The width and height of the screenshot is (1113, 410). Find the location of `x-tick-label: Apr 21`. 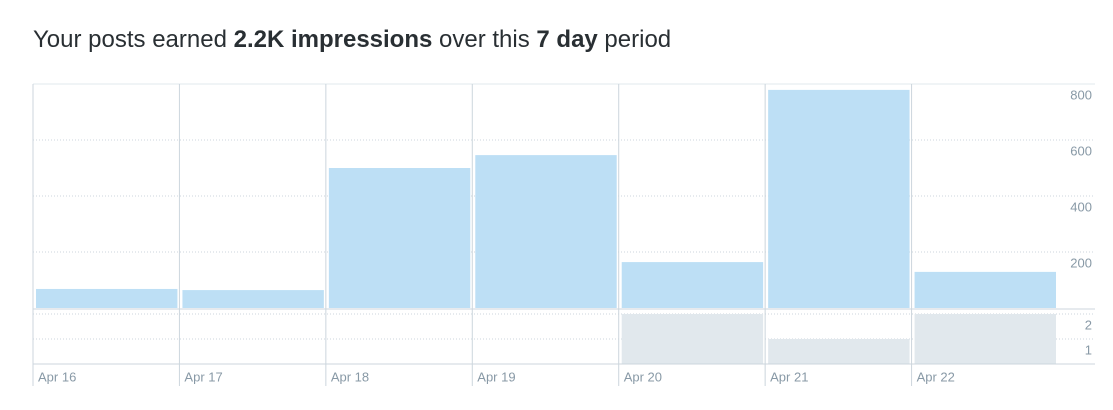

x-tick-label: Apr 21 is located at coordinates (789, 376).